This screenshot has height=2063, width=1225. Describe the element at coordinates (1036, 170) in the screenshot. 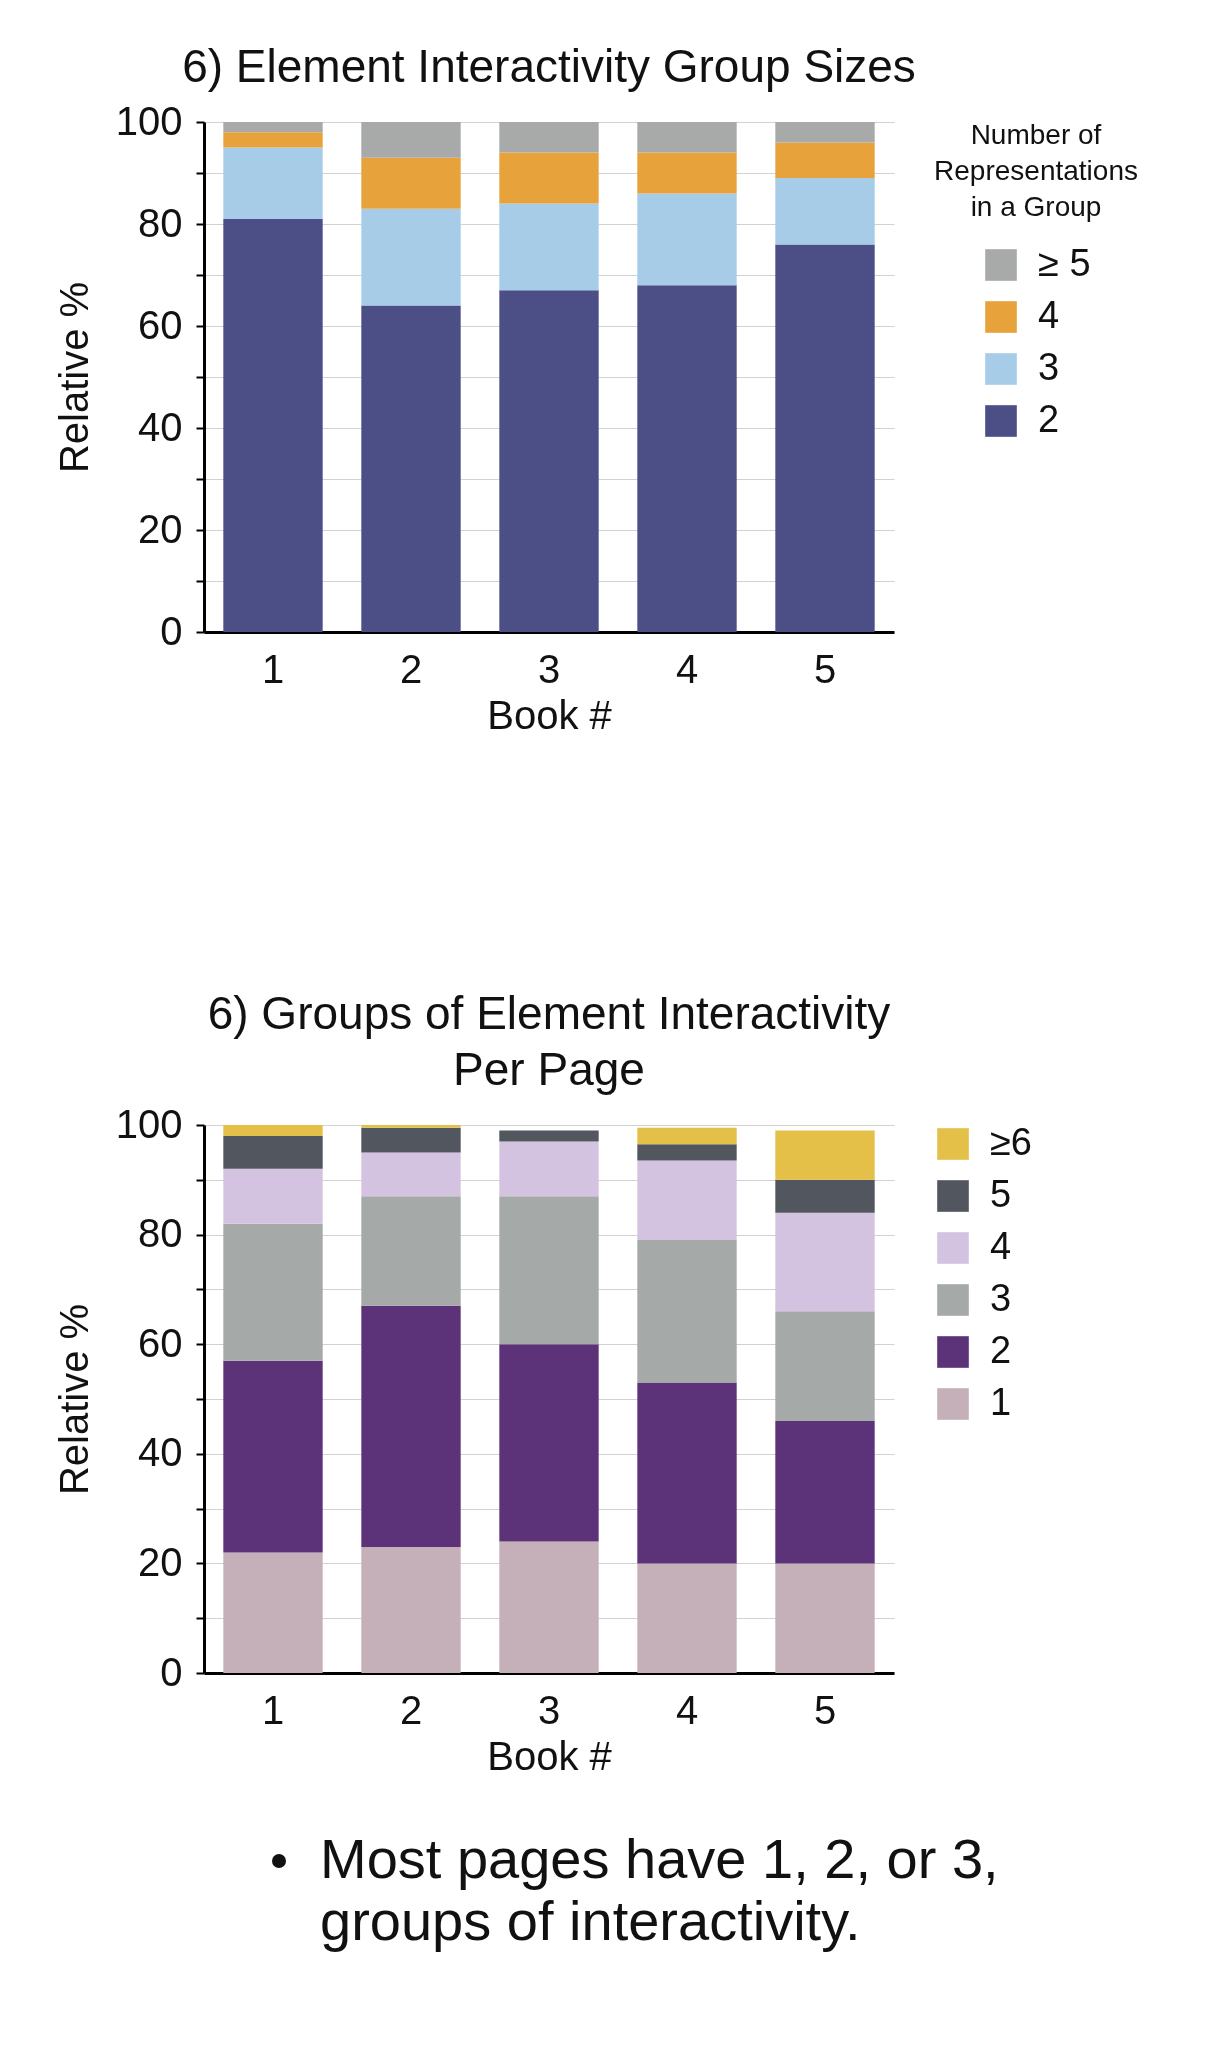

I see `legend-title: Number of Representations in a Group` at that location.